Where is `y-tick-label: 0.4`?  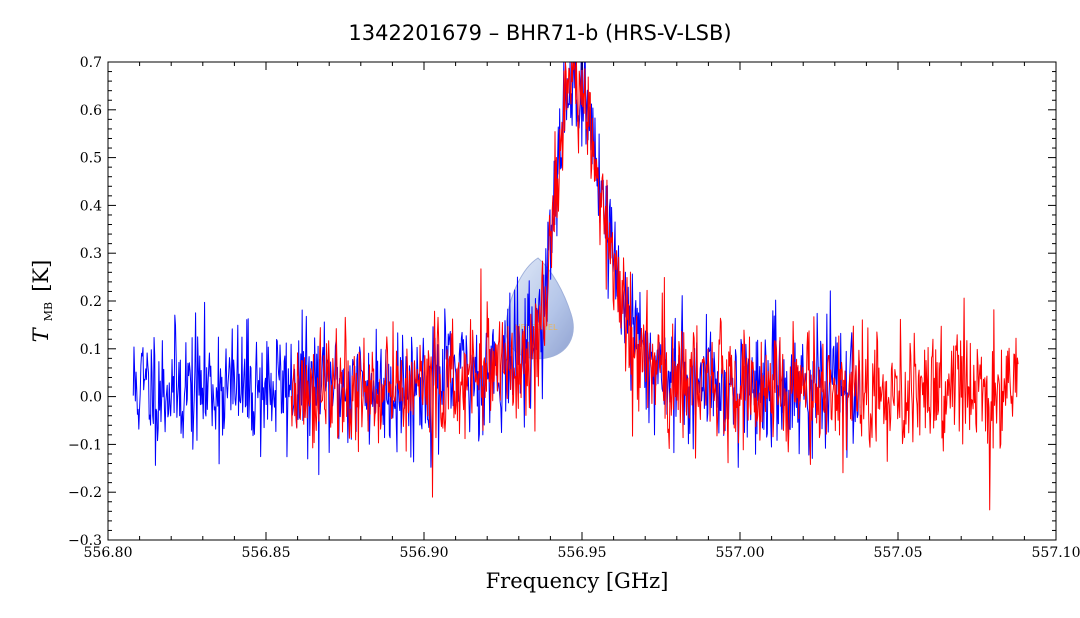 y-tick-label: 0.4 is located at coordinates (91, 206).